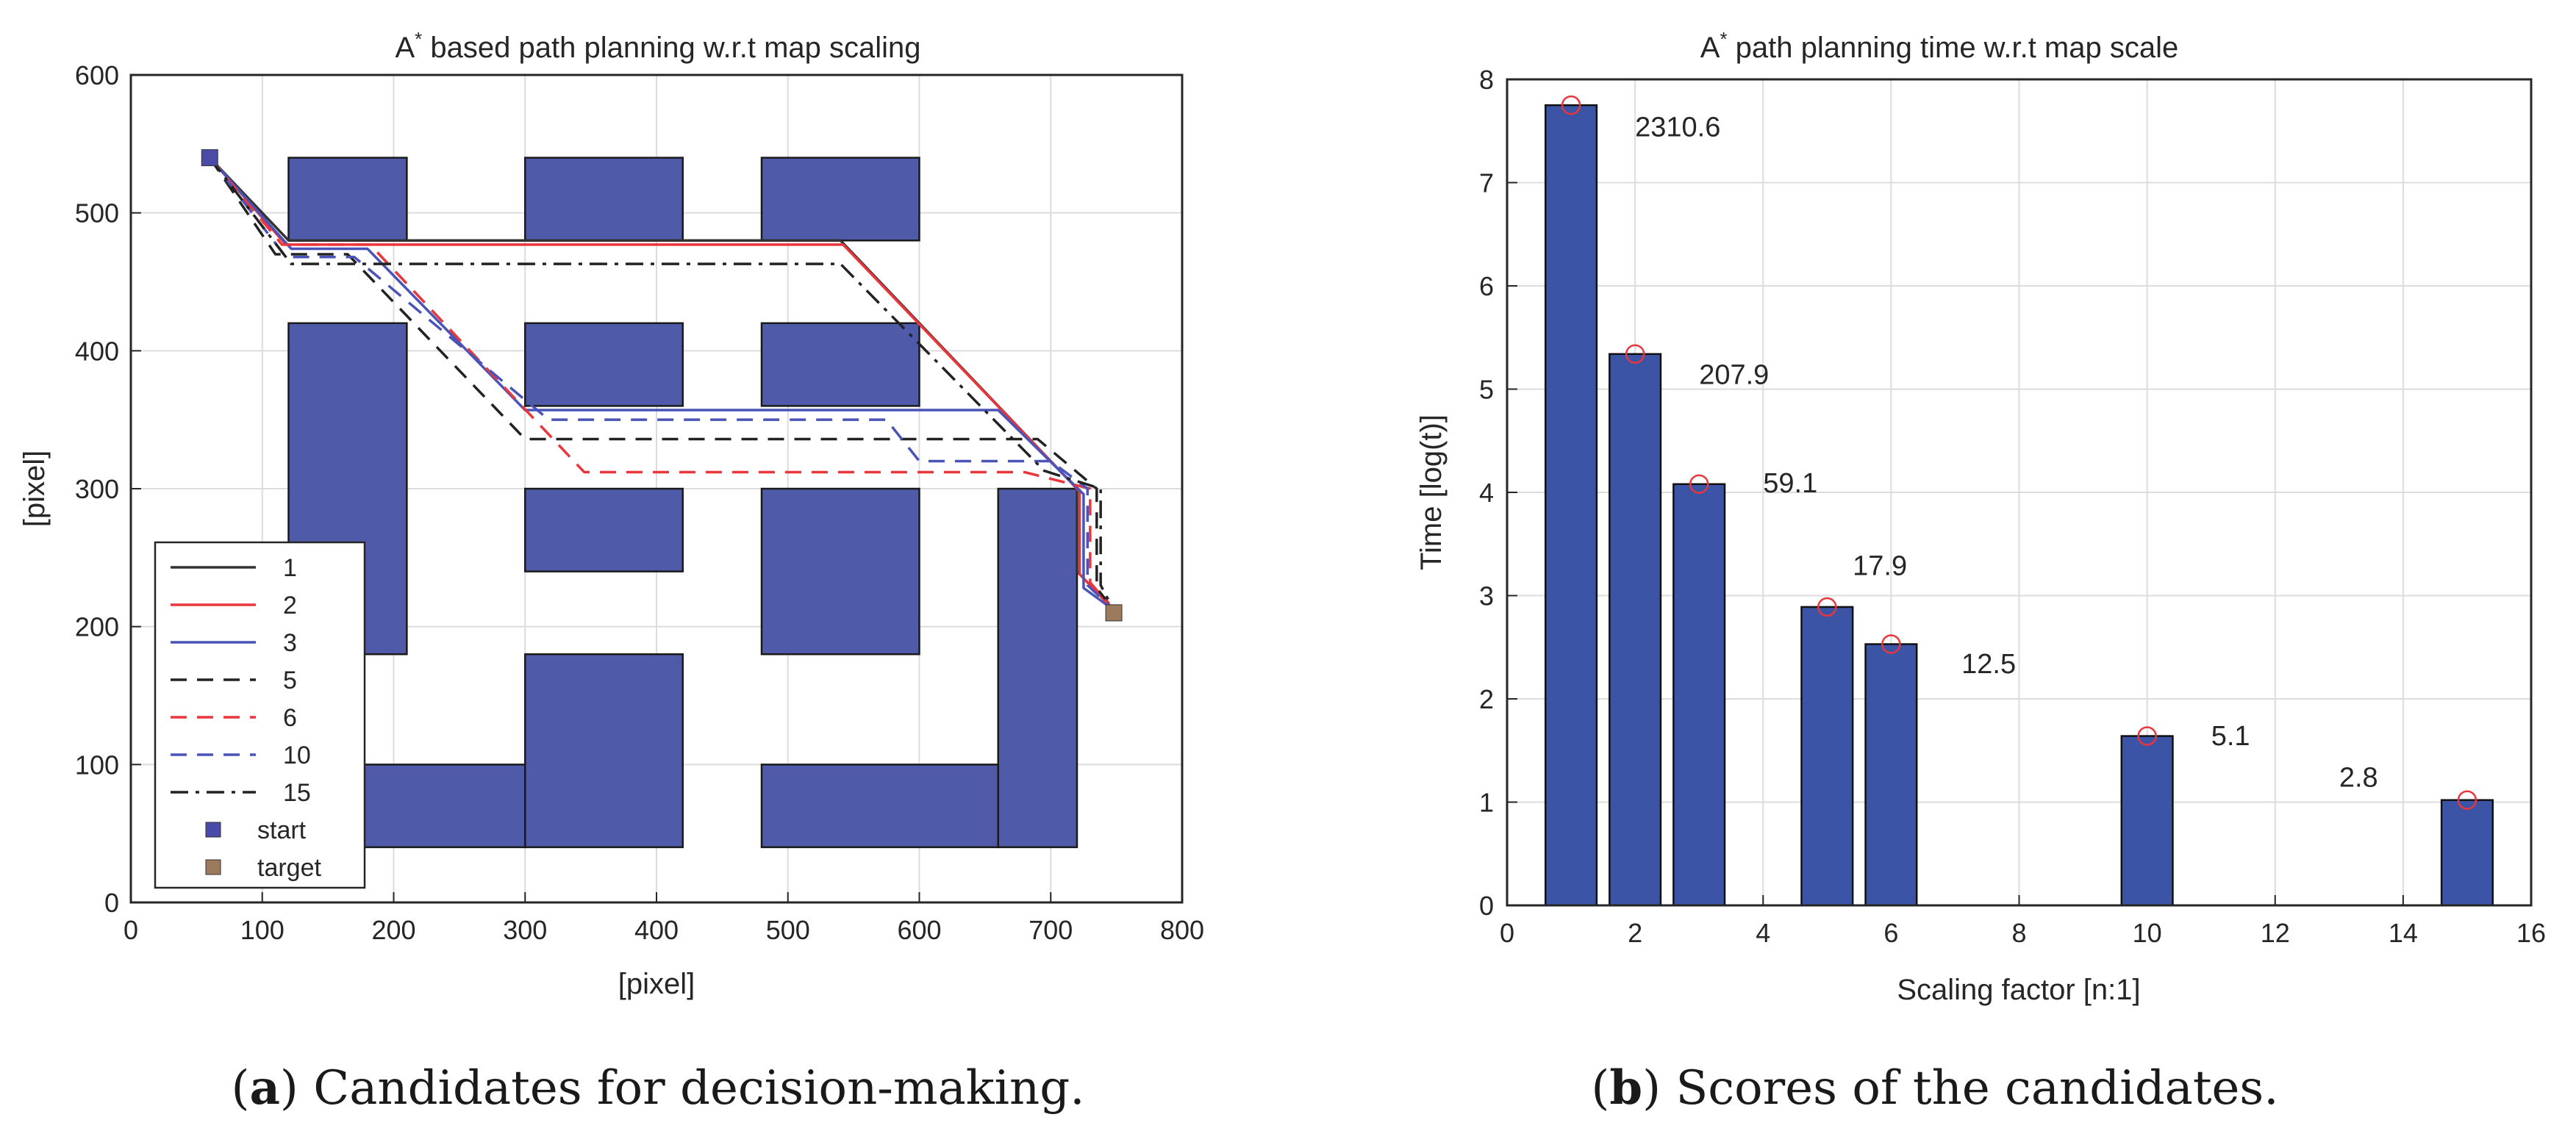 This screenshot has height=1142, width=2576. Describe the element at coordinates (1182, 930) in the screenshot. I see `x-tick-label: 800` at that location.